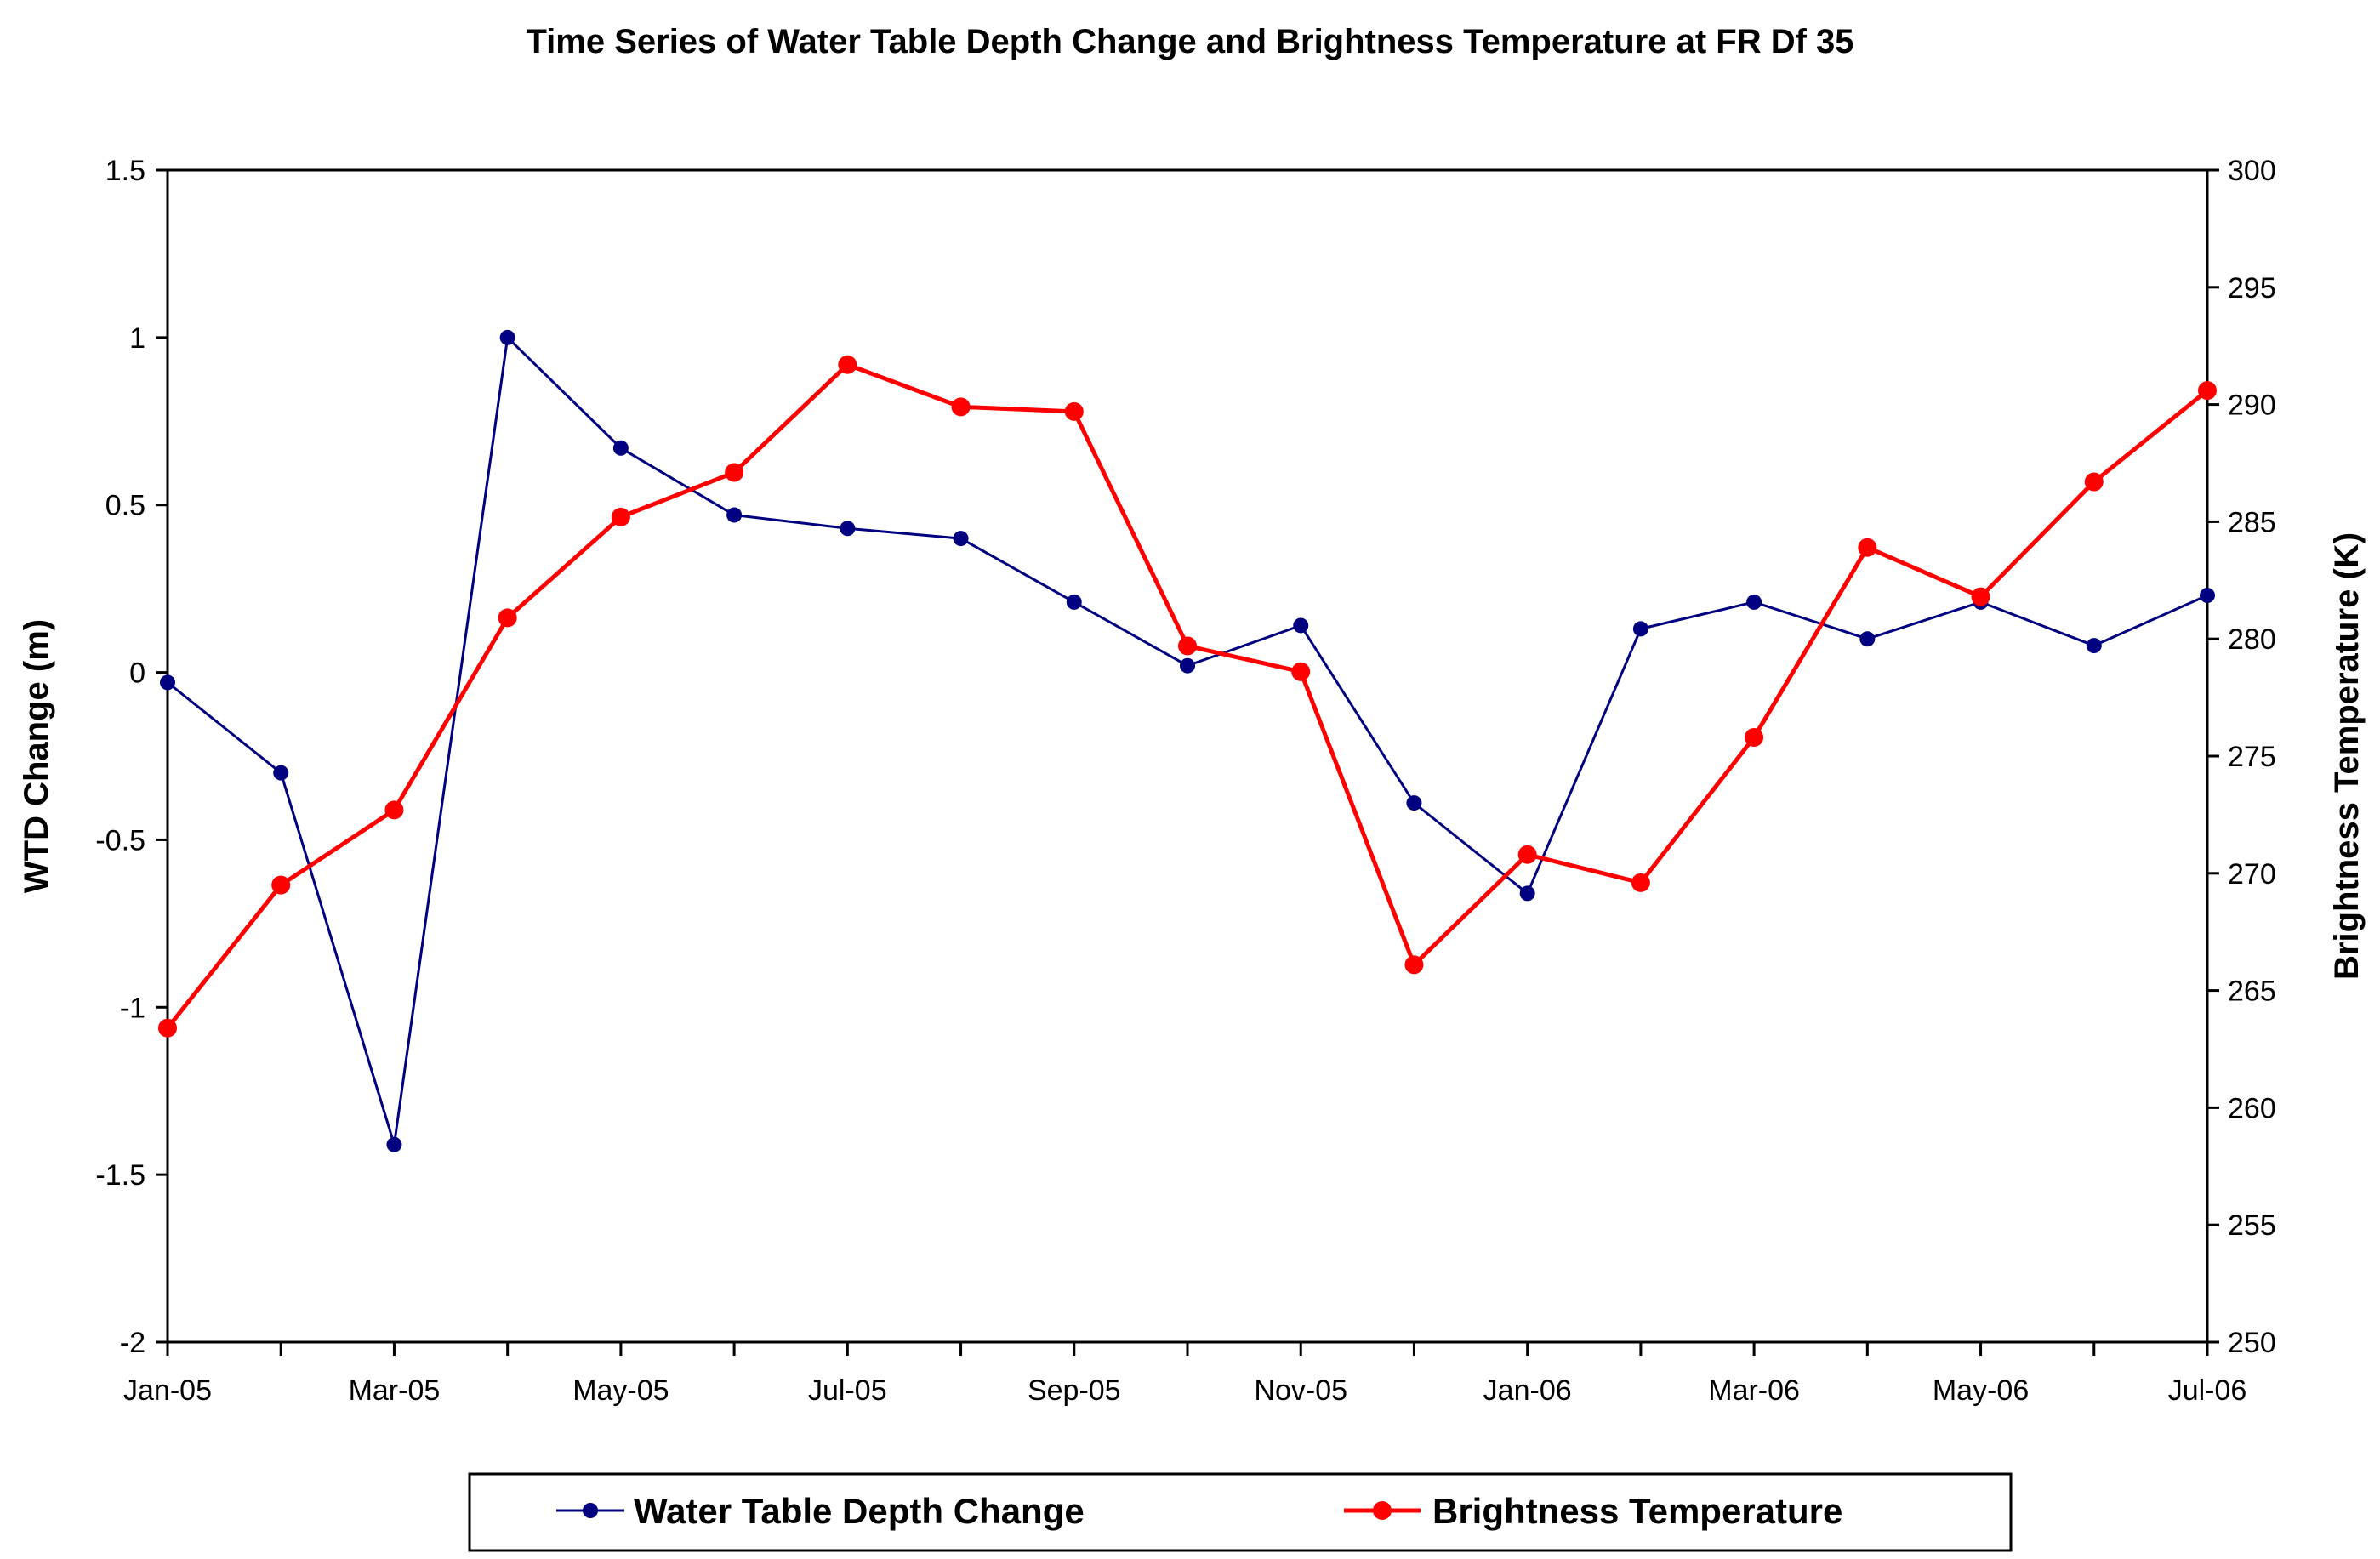  What do you see at coordinates (2252, 874) in the screenshot?
I see `y-right-tick-label: 270` at bounding box center [2252, 874].